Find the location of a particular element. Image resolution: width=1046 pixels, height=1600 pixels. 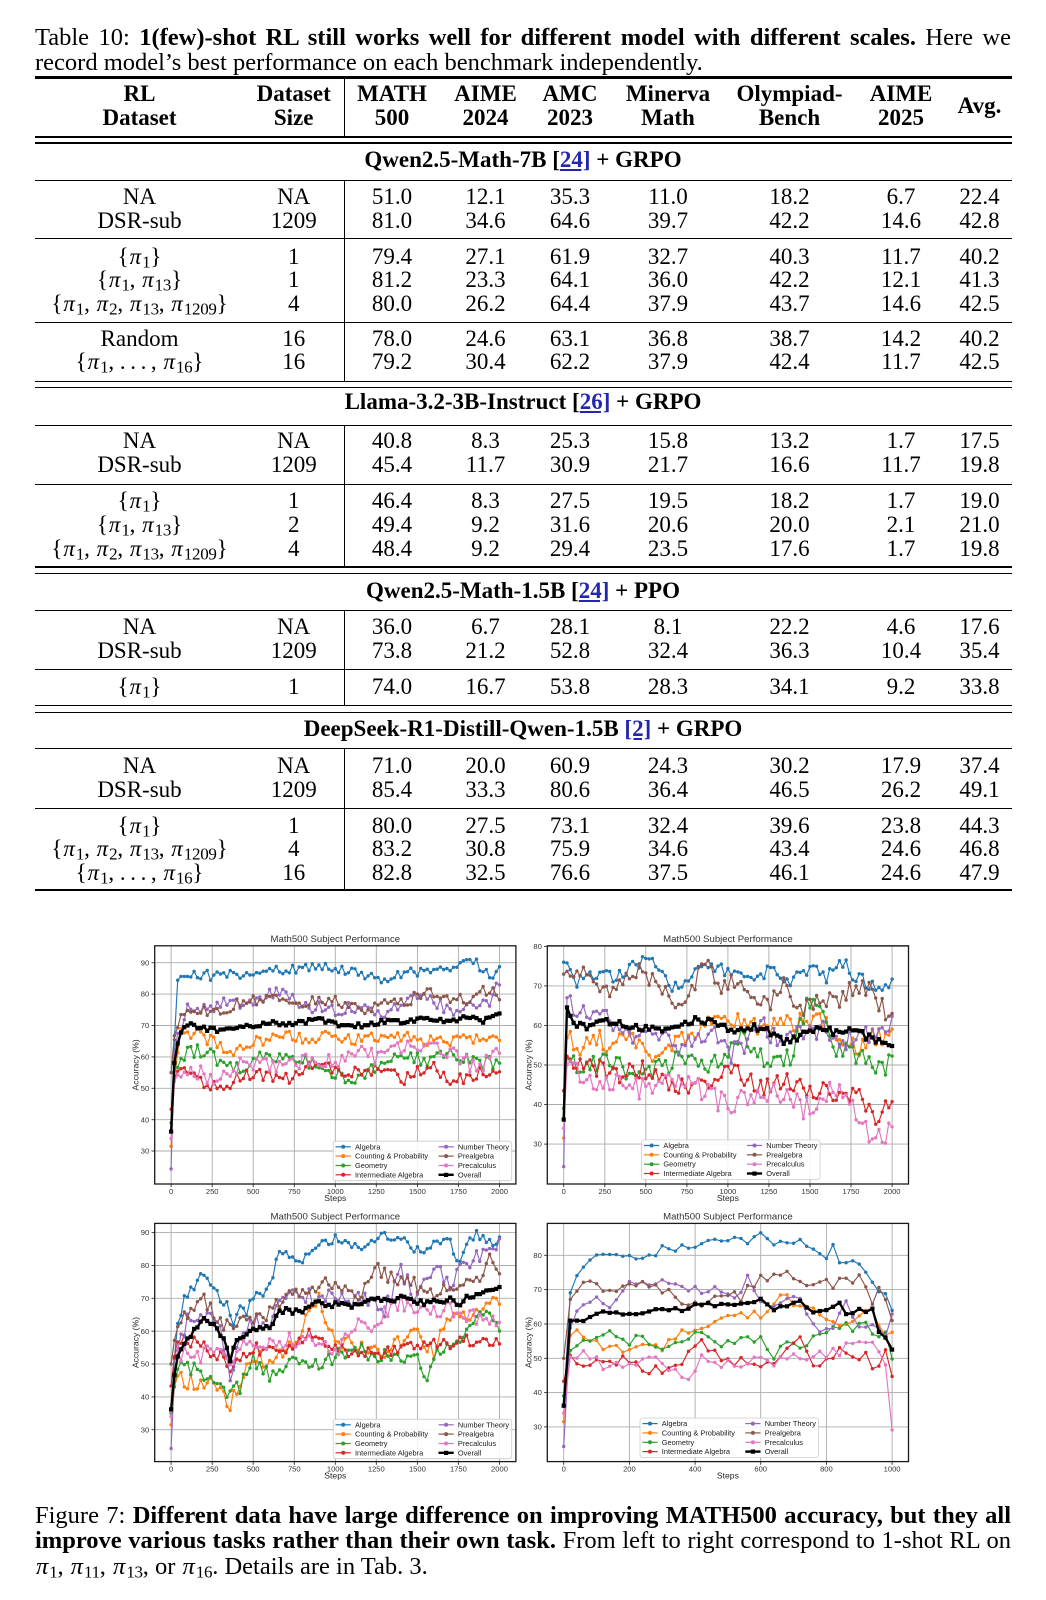

svg-text: 200 is located at coordinates (629, 1469).